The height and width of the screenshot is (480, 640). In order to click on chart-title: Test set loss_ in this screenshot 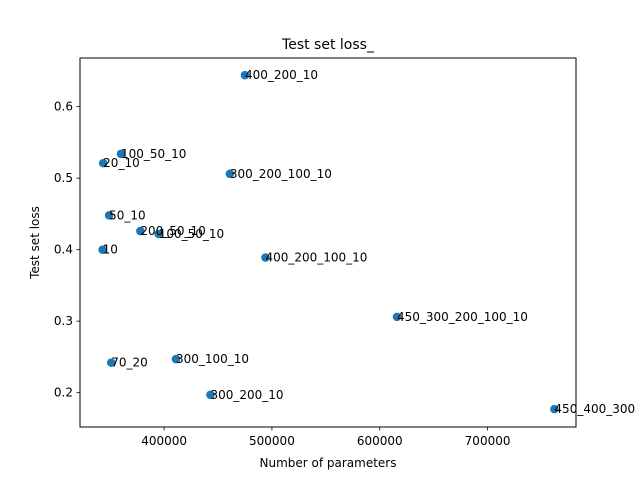, I will do `click(328, 45)`.